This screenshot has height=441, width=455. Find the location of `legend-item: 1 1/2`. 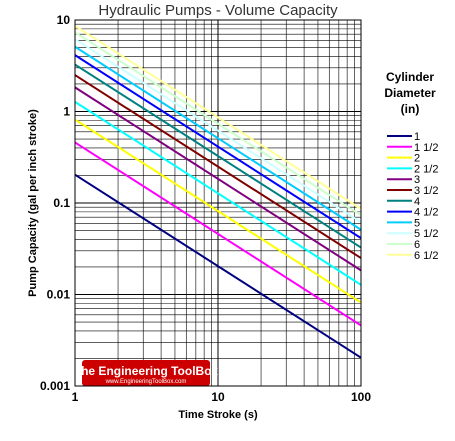

legend-item: 1 1/2 is located at coordinates (412, 148).